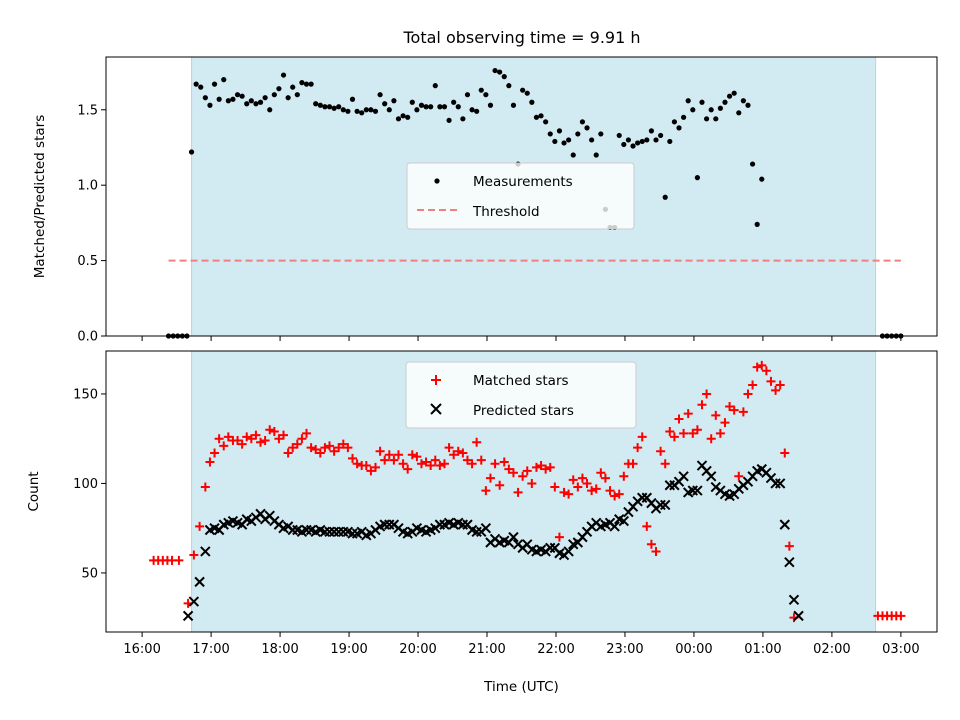 The height and width of the screenshot is (720, 960). What do you see at coordinates (624, 649) in the screenshot?
I see `x-tick-label: 23:00` at bounding box center [624, 649].